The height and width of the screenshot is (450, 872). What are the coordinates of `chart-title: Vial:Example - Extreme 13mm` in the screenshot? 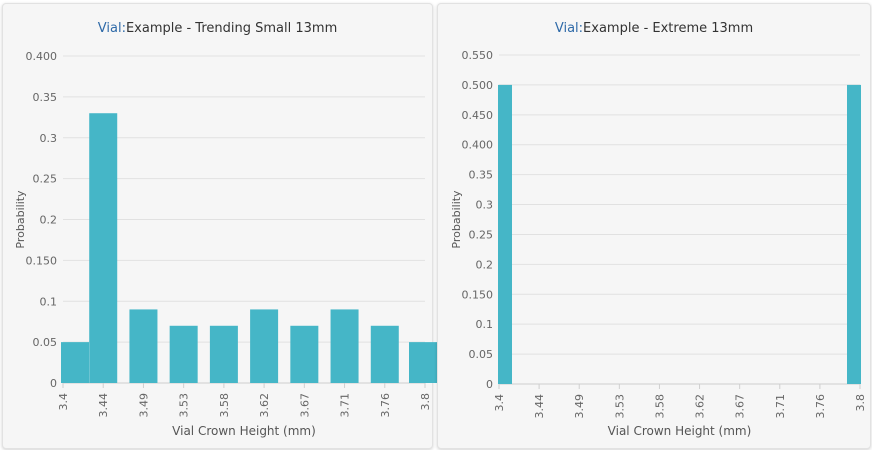 It's located at (654, 28).